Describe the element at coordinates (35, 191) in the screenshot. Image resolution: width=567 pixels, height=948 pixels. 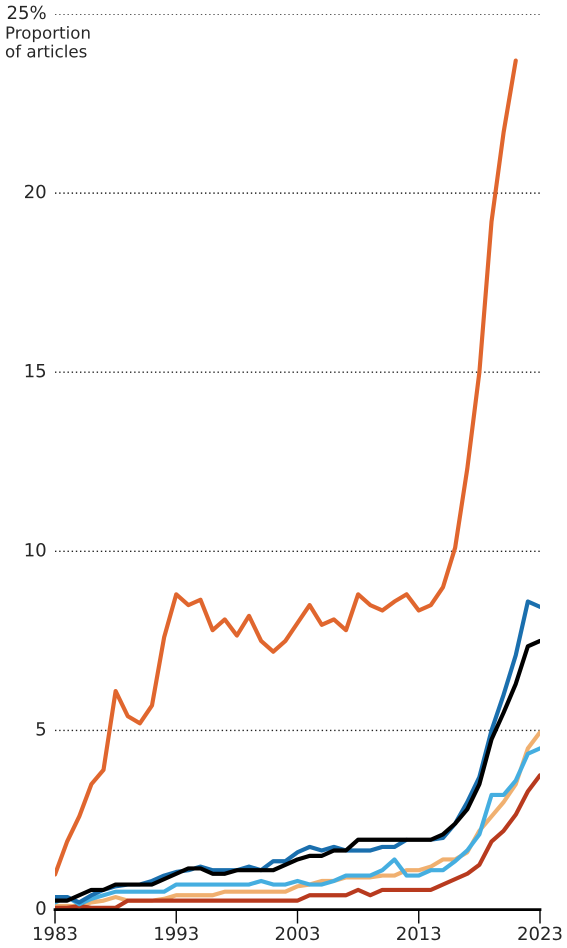
I see `y-tick-label: 20` at that location.